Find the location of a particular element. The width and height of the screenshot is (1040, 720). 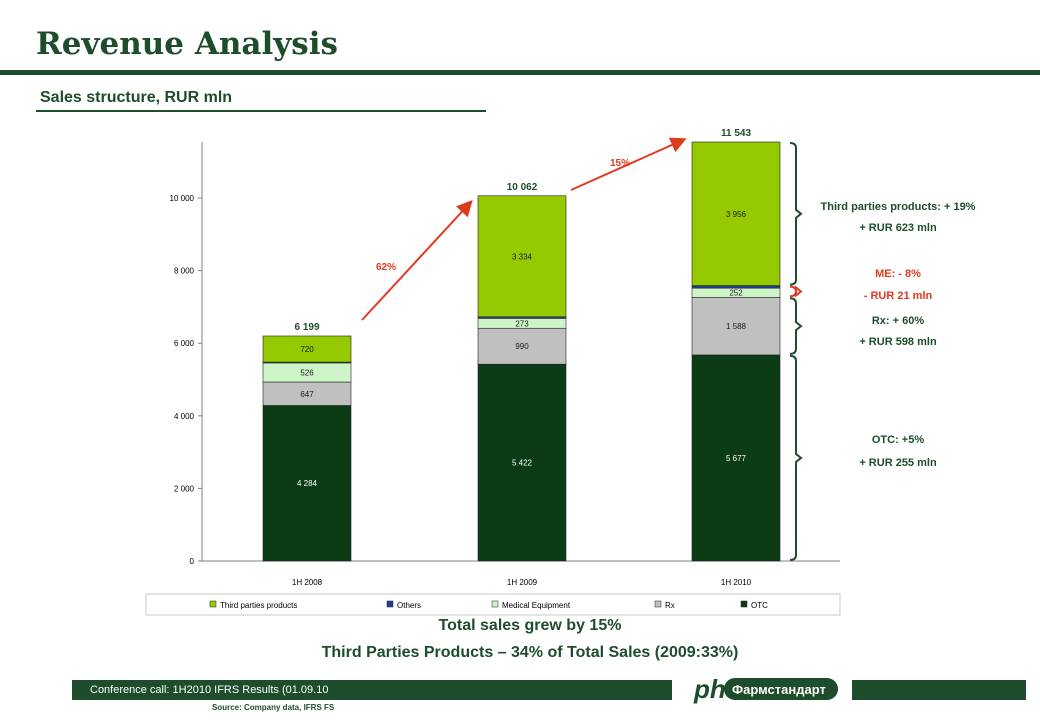

data-label: 252 is located at coordinates (736, 293).